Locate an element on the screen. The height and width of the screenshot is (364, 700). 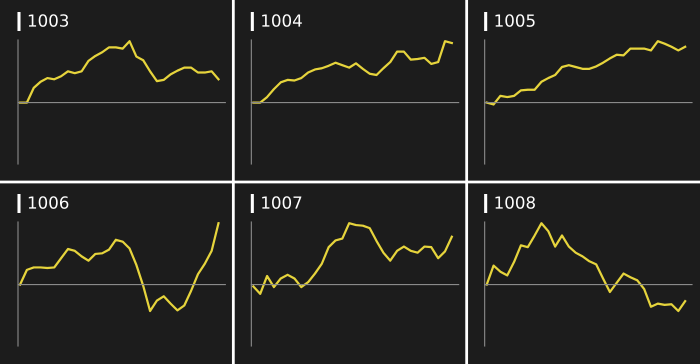
chart-title: 1006 is located at coordinates (48, 202).